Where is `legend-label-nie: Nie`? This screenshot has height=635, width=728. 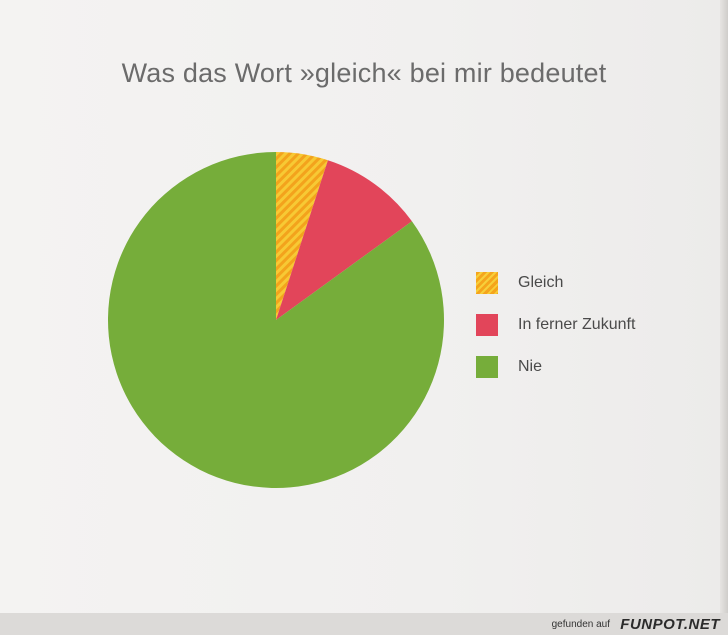
legend-label-nie: Nie is located at coordinates (530, 366).